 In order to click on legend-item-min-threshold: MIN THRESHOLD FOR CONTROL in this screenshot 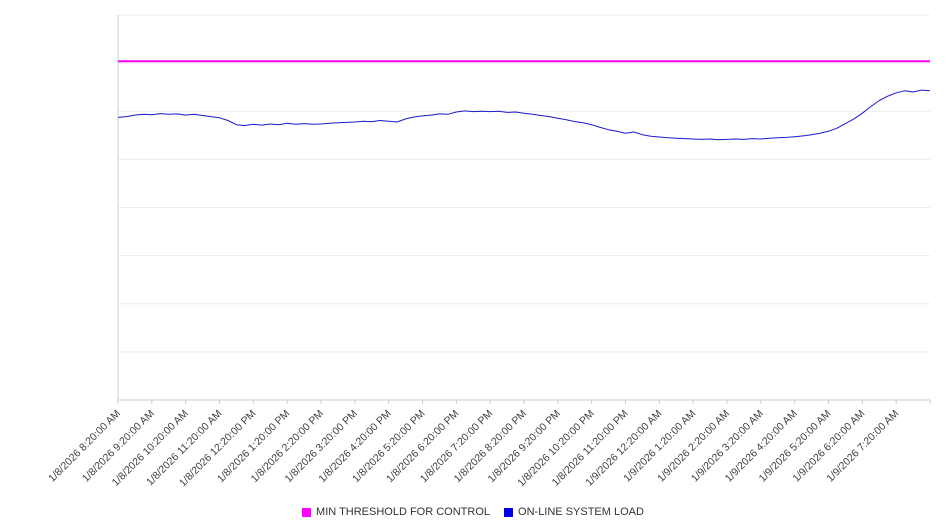, I will do `click(396, 512)`.